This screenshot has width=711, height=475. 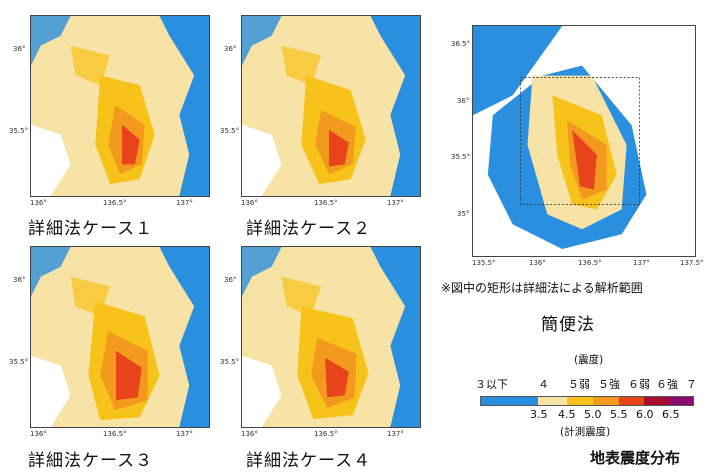 What do you see at coordinates (309, 229) in the screenshot?
I see `map2-caption: 詳細法ケース２` at bounding box center [309, 229].